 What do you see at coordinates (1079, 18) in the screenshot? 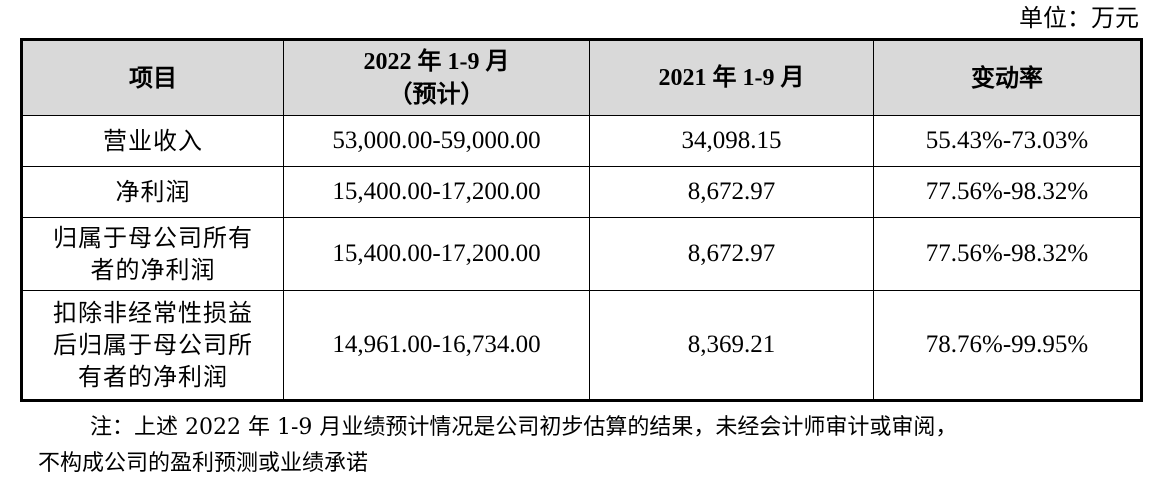
I see `unit-label: 单位：万元` at bounding box center [1079, 18].